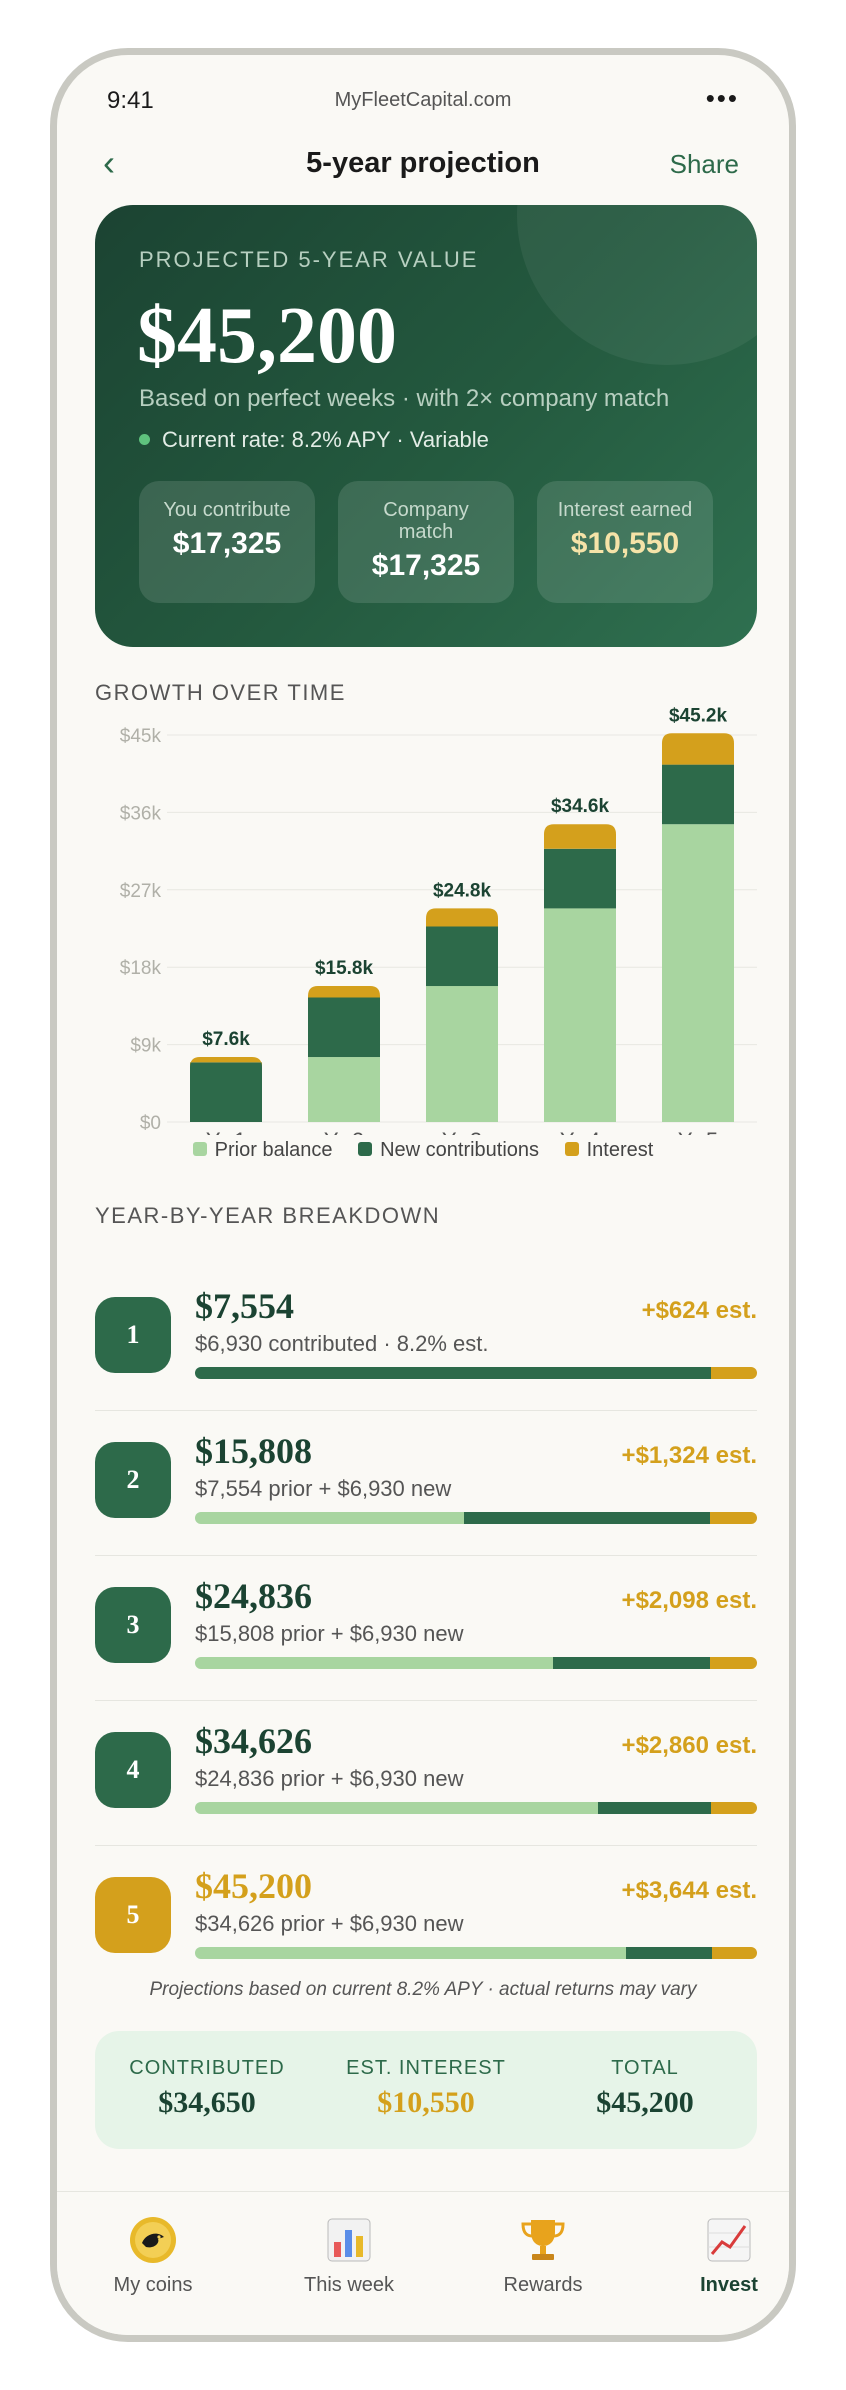 The height and width of the screenshot is (2390, 846). Describe the element at coordinates (426, 2068) in the screenshot. I see `summary-label: EST. INTEREST` at that location.